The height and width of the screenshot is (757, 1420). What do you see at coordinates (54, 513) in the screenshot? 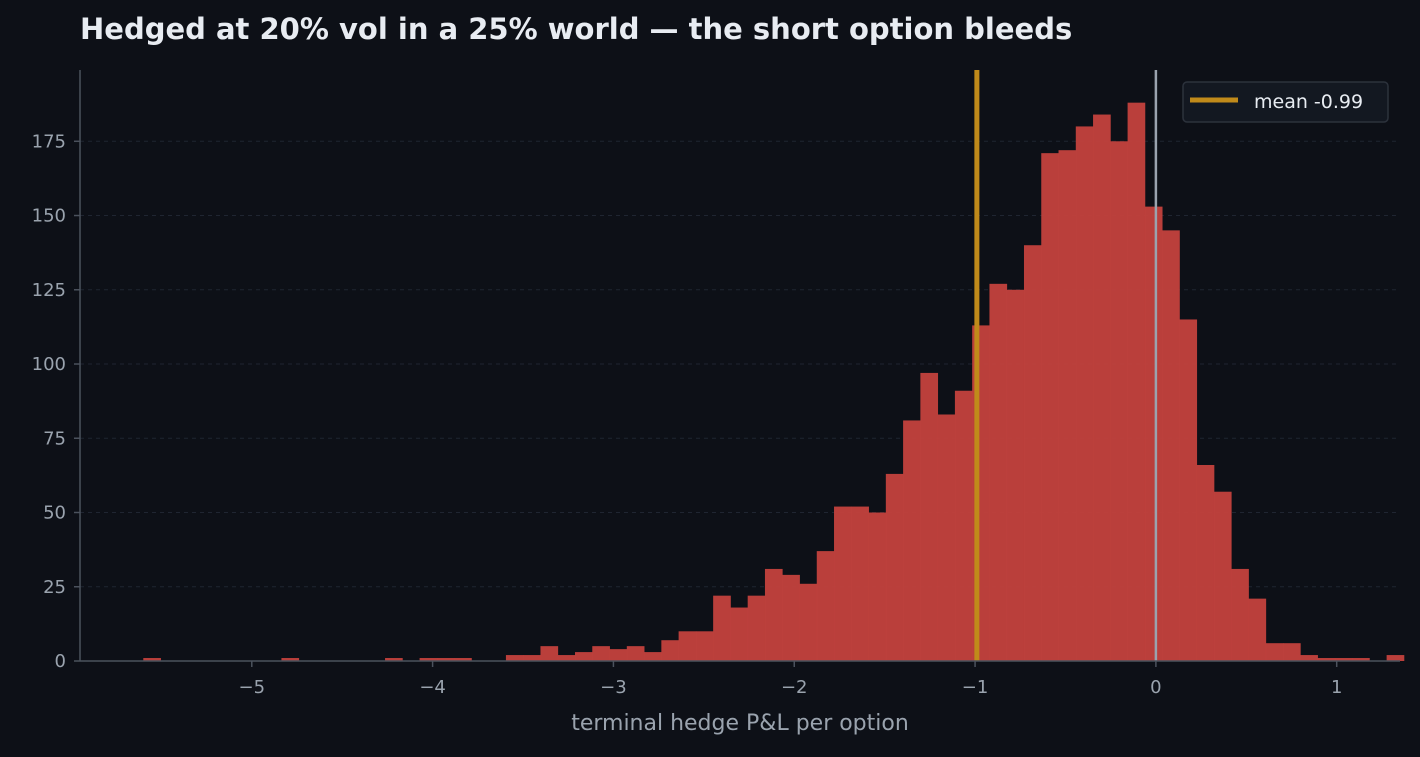
I see `y-tick-label: 50` at bounding box center [54, 513].